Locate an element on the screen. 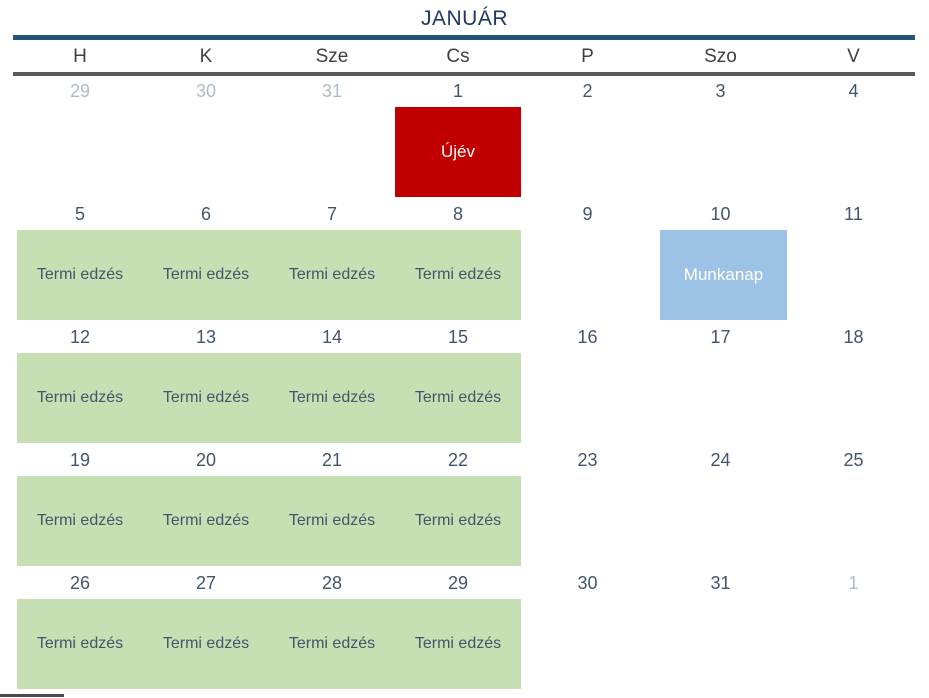 The height and width of the screenshot is (698, 929). day-cell: 19 is located at coordinates (80, 460).